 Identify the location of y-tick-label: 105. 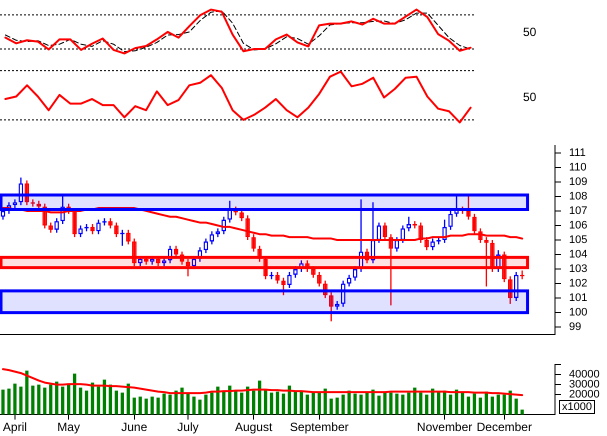
(578, 240).